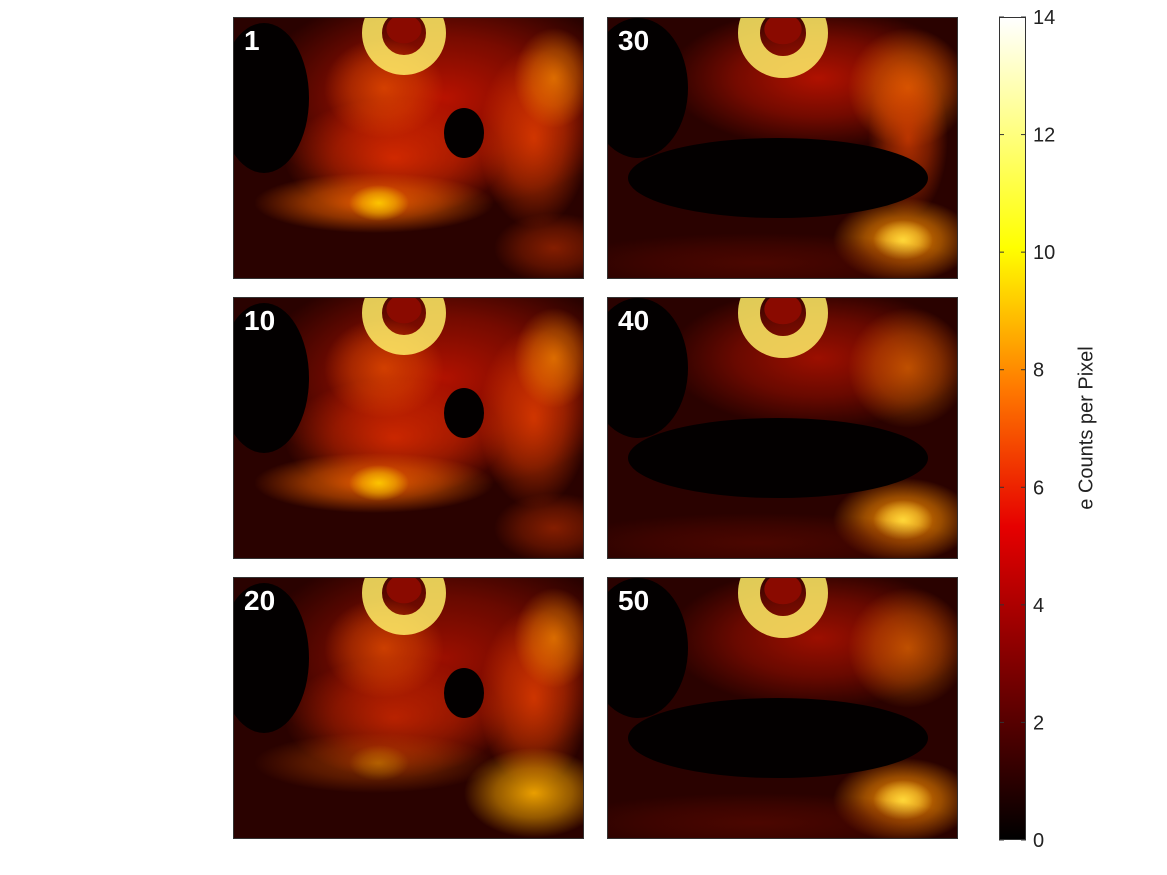 This screenshot has width=1167, height=875. I want to click on colorbar-tick-label: 6, so click(1038, 488).